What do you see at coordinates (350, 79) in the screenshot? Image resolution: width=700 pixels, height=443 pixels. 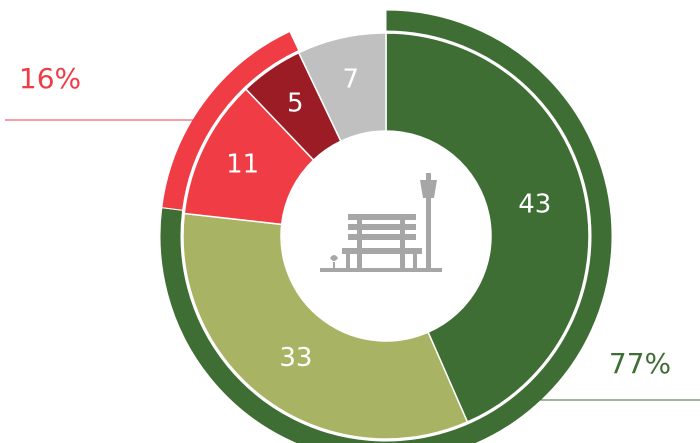 I see `data-label: 7` at bounding box center [350, 79].